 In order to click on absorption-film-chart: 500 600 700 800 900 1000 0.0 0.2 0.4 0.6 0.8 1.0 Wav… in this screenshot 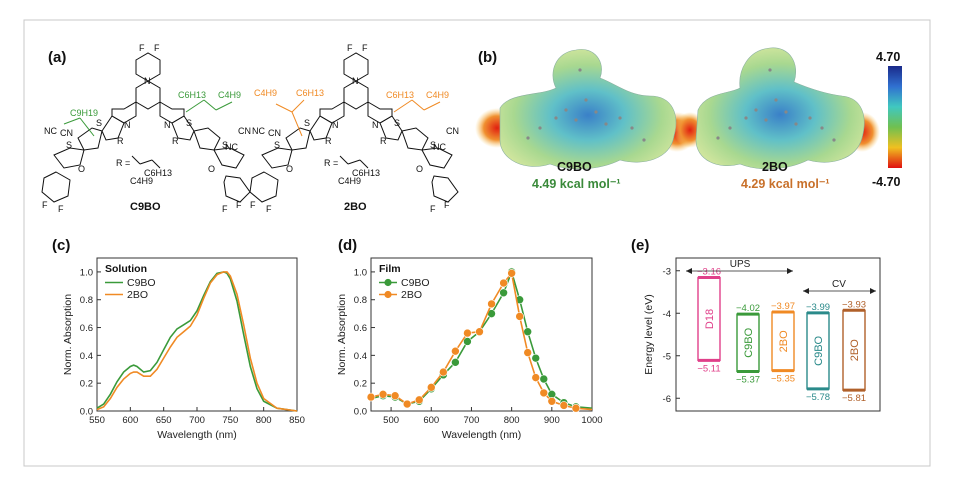, I will do `click(469, 349)`.